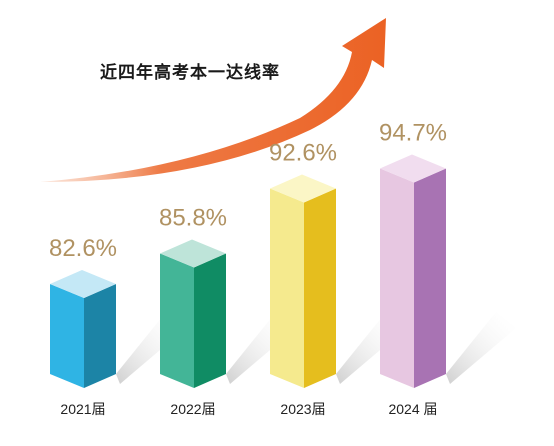 Image resolution: width=554 pixels, height=446 pixels. I want to click on chart-title: 近四年高考本一达线率, so click(190, 73).